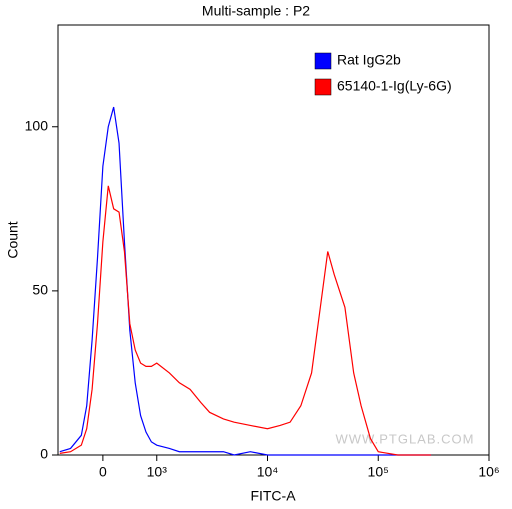 The height and width of the screenshot is (509, 512). I want to click on y-tick-label: 0, so click(44, 454).